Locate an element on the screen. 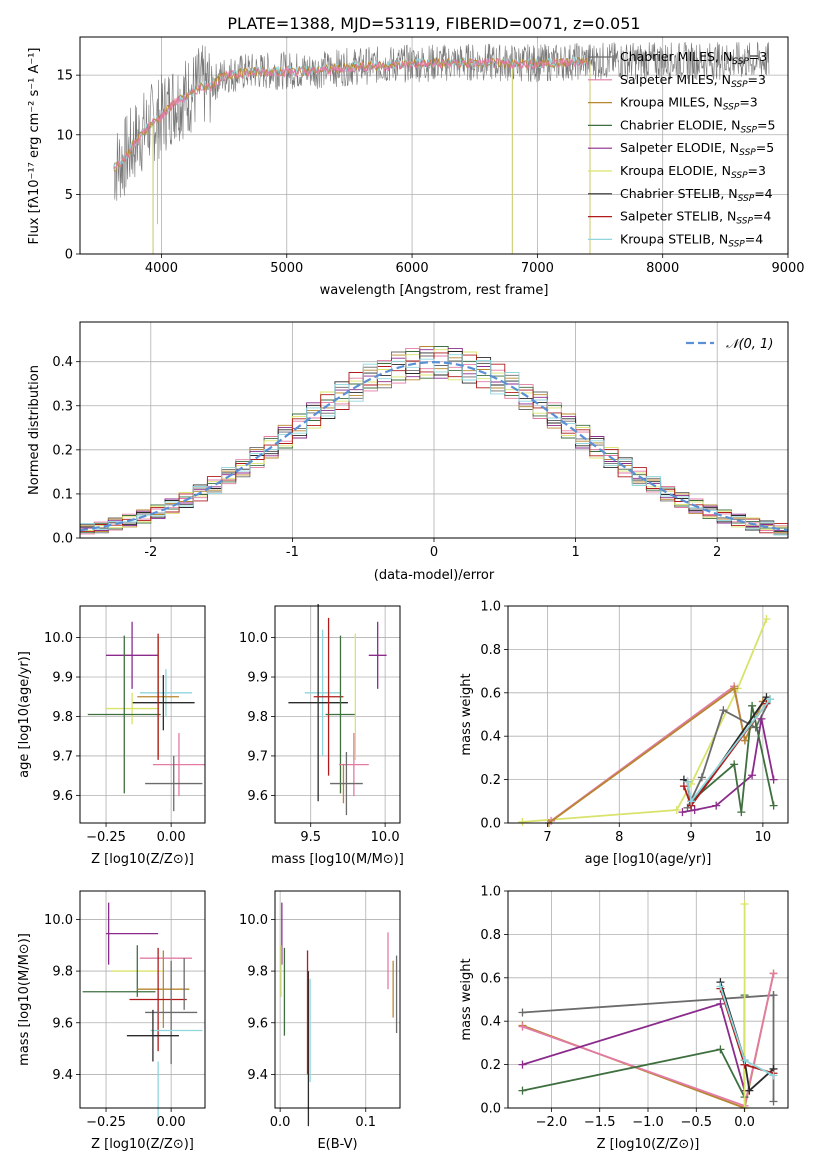 This screenshot has width=819, height=1170. x-tick-label: 5000 is located at coordinates (286, 268).